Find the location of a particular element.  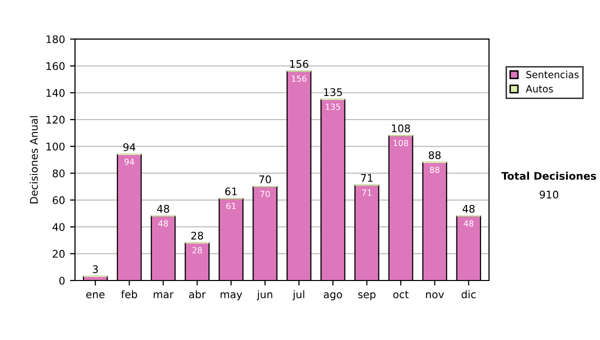

total-label: 108 is located at coordinates (401, 128).